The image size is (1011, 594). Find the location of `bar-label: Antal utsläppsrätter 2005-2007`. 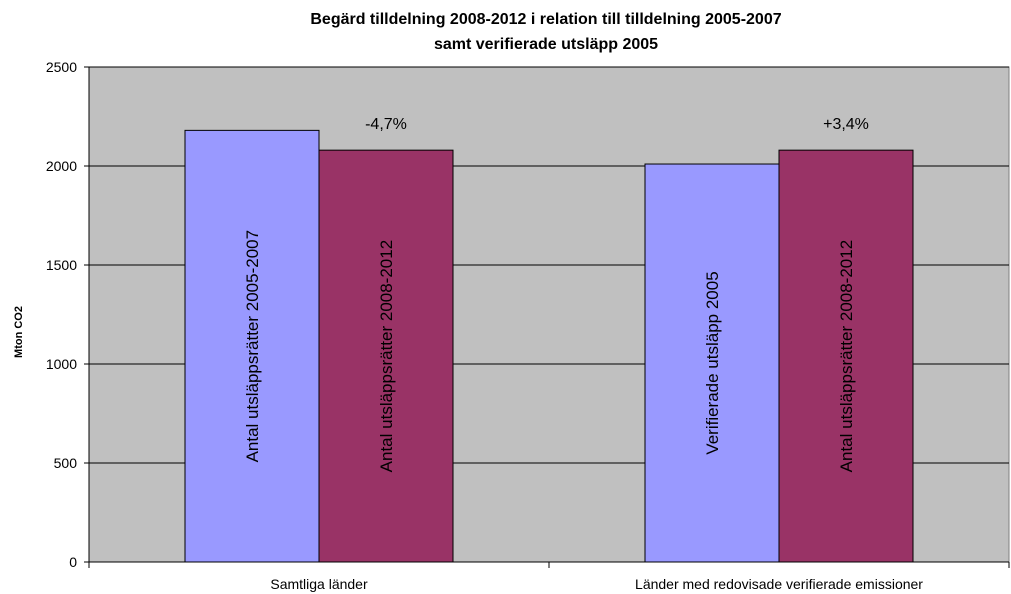

bar-label: Antal utsläppsrätter 2005-2007 is located at coordinates (252, 346).